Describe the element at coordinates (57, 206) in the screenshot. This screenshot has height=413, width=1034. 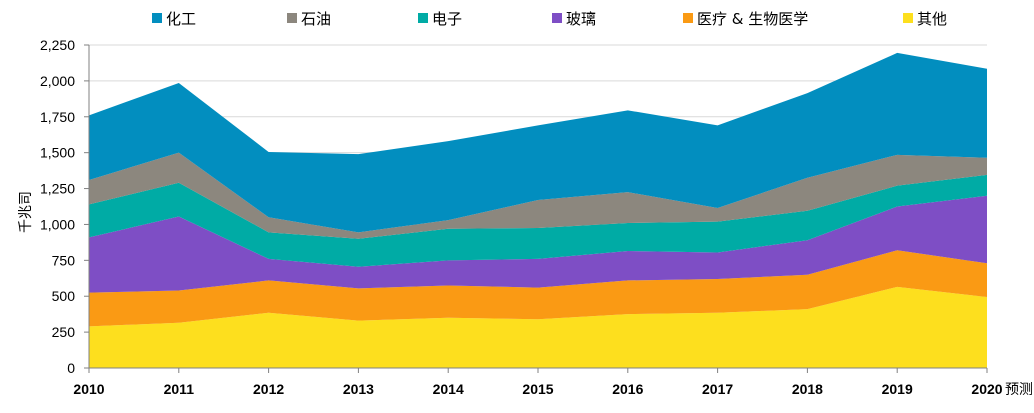
I see `y-tick-labels: 0 250 500 750 1,000 1,250 1,500 1,750 2,000 2,250` at that location.